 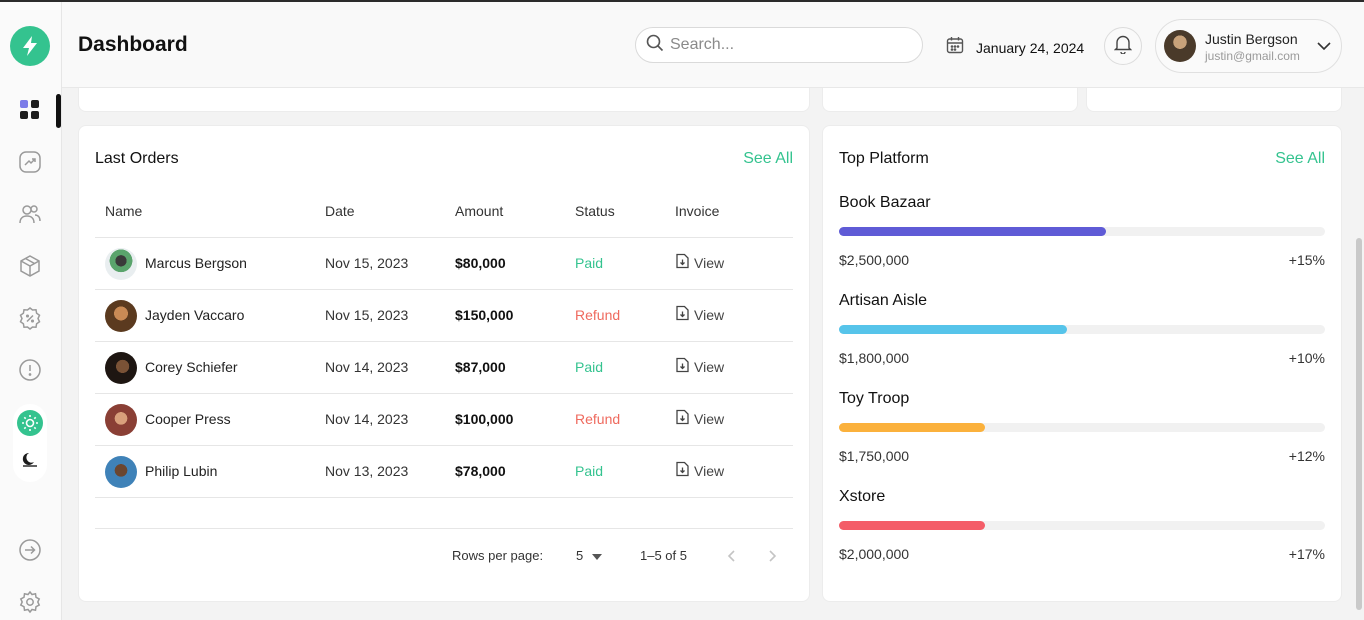 What do you see at coordinates (785, 45) in the screenshot?
I see `search-input` at bounding box center [785, 45].